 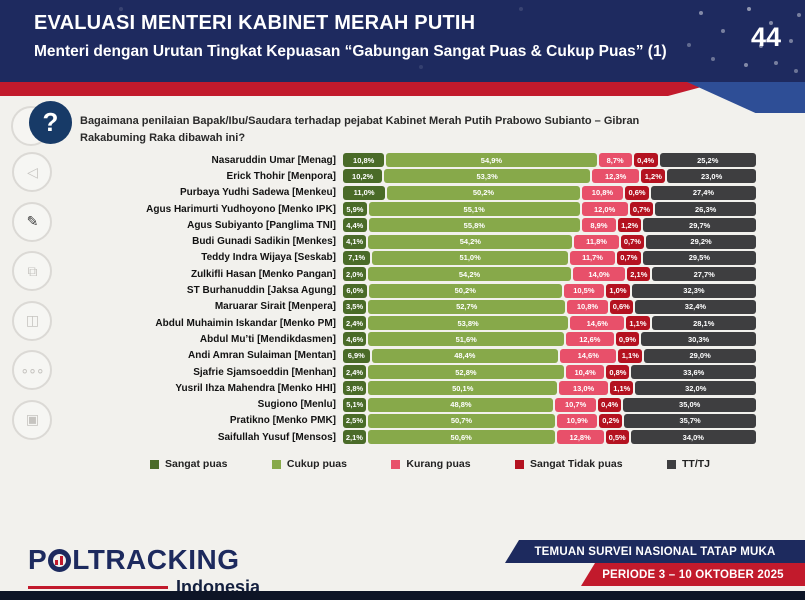 I want to click on minister-label: Budi Gunadi Sadikin [Menkes], so click(x=264, y=242).